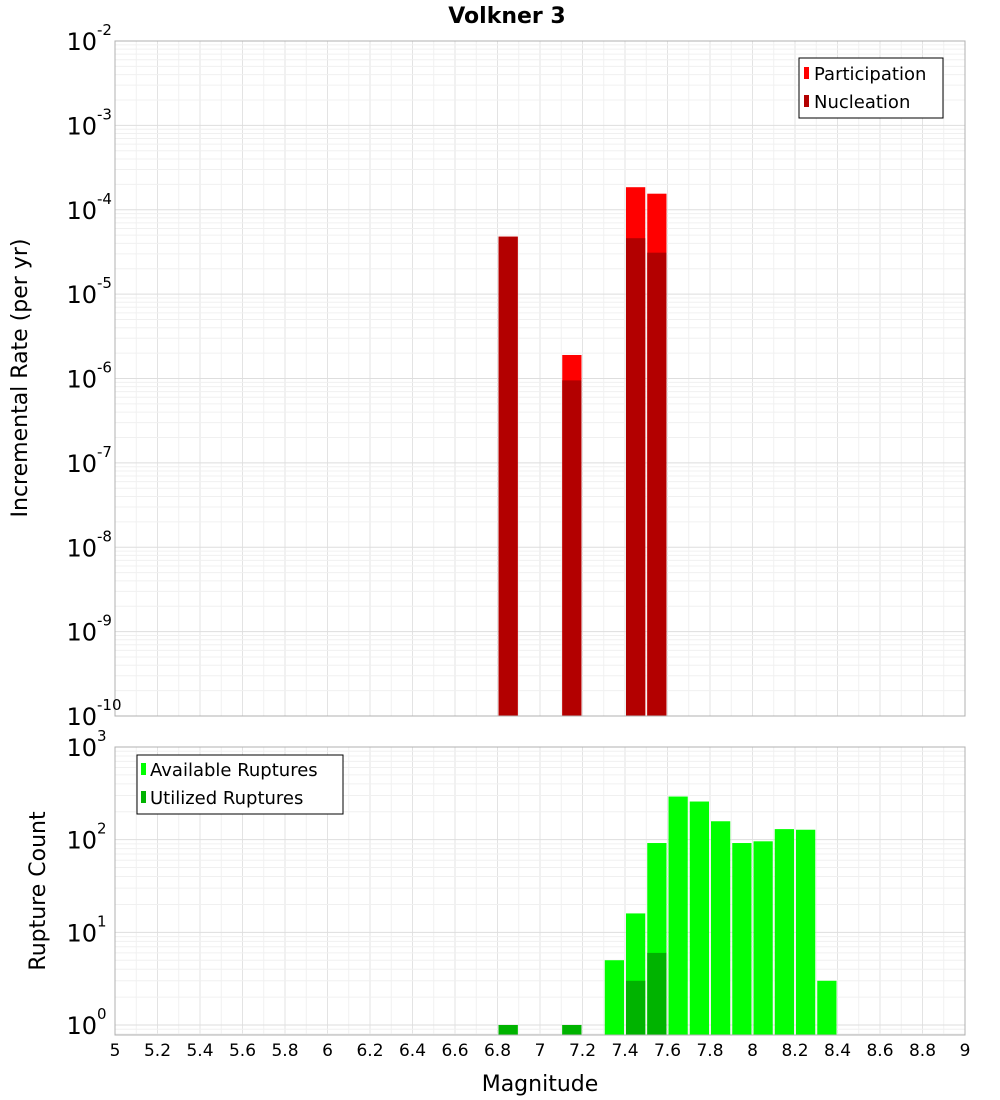 Image resolution: width=1000 pixels, height=1100 pixels. I want to click on legend-label-available: Available Ruptures, so click(234, 770).